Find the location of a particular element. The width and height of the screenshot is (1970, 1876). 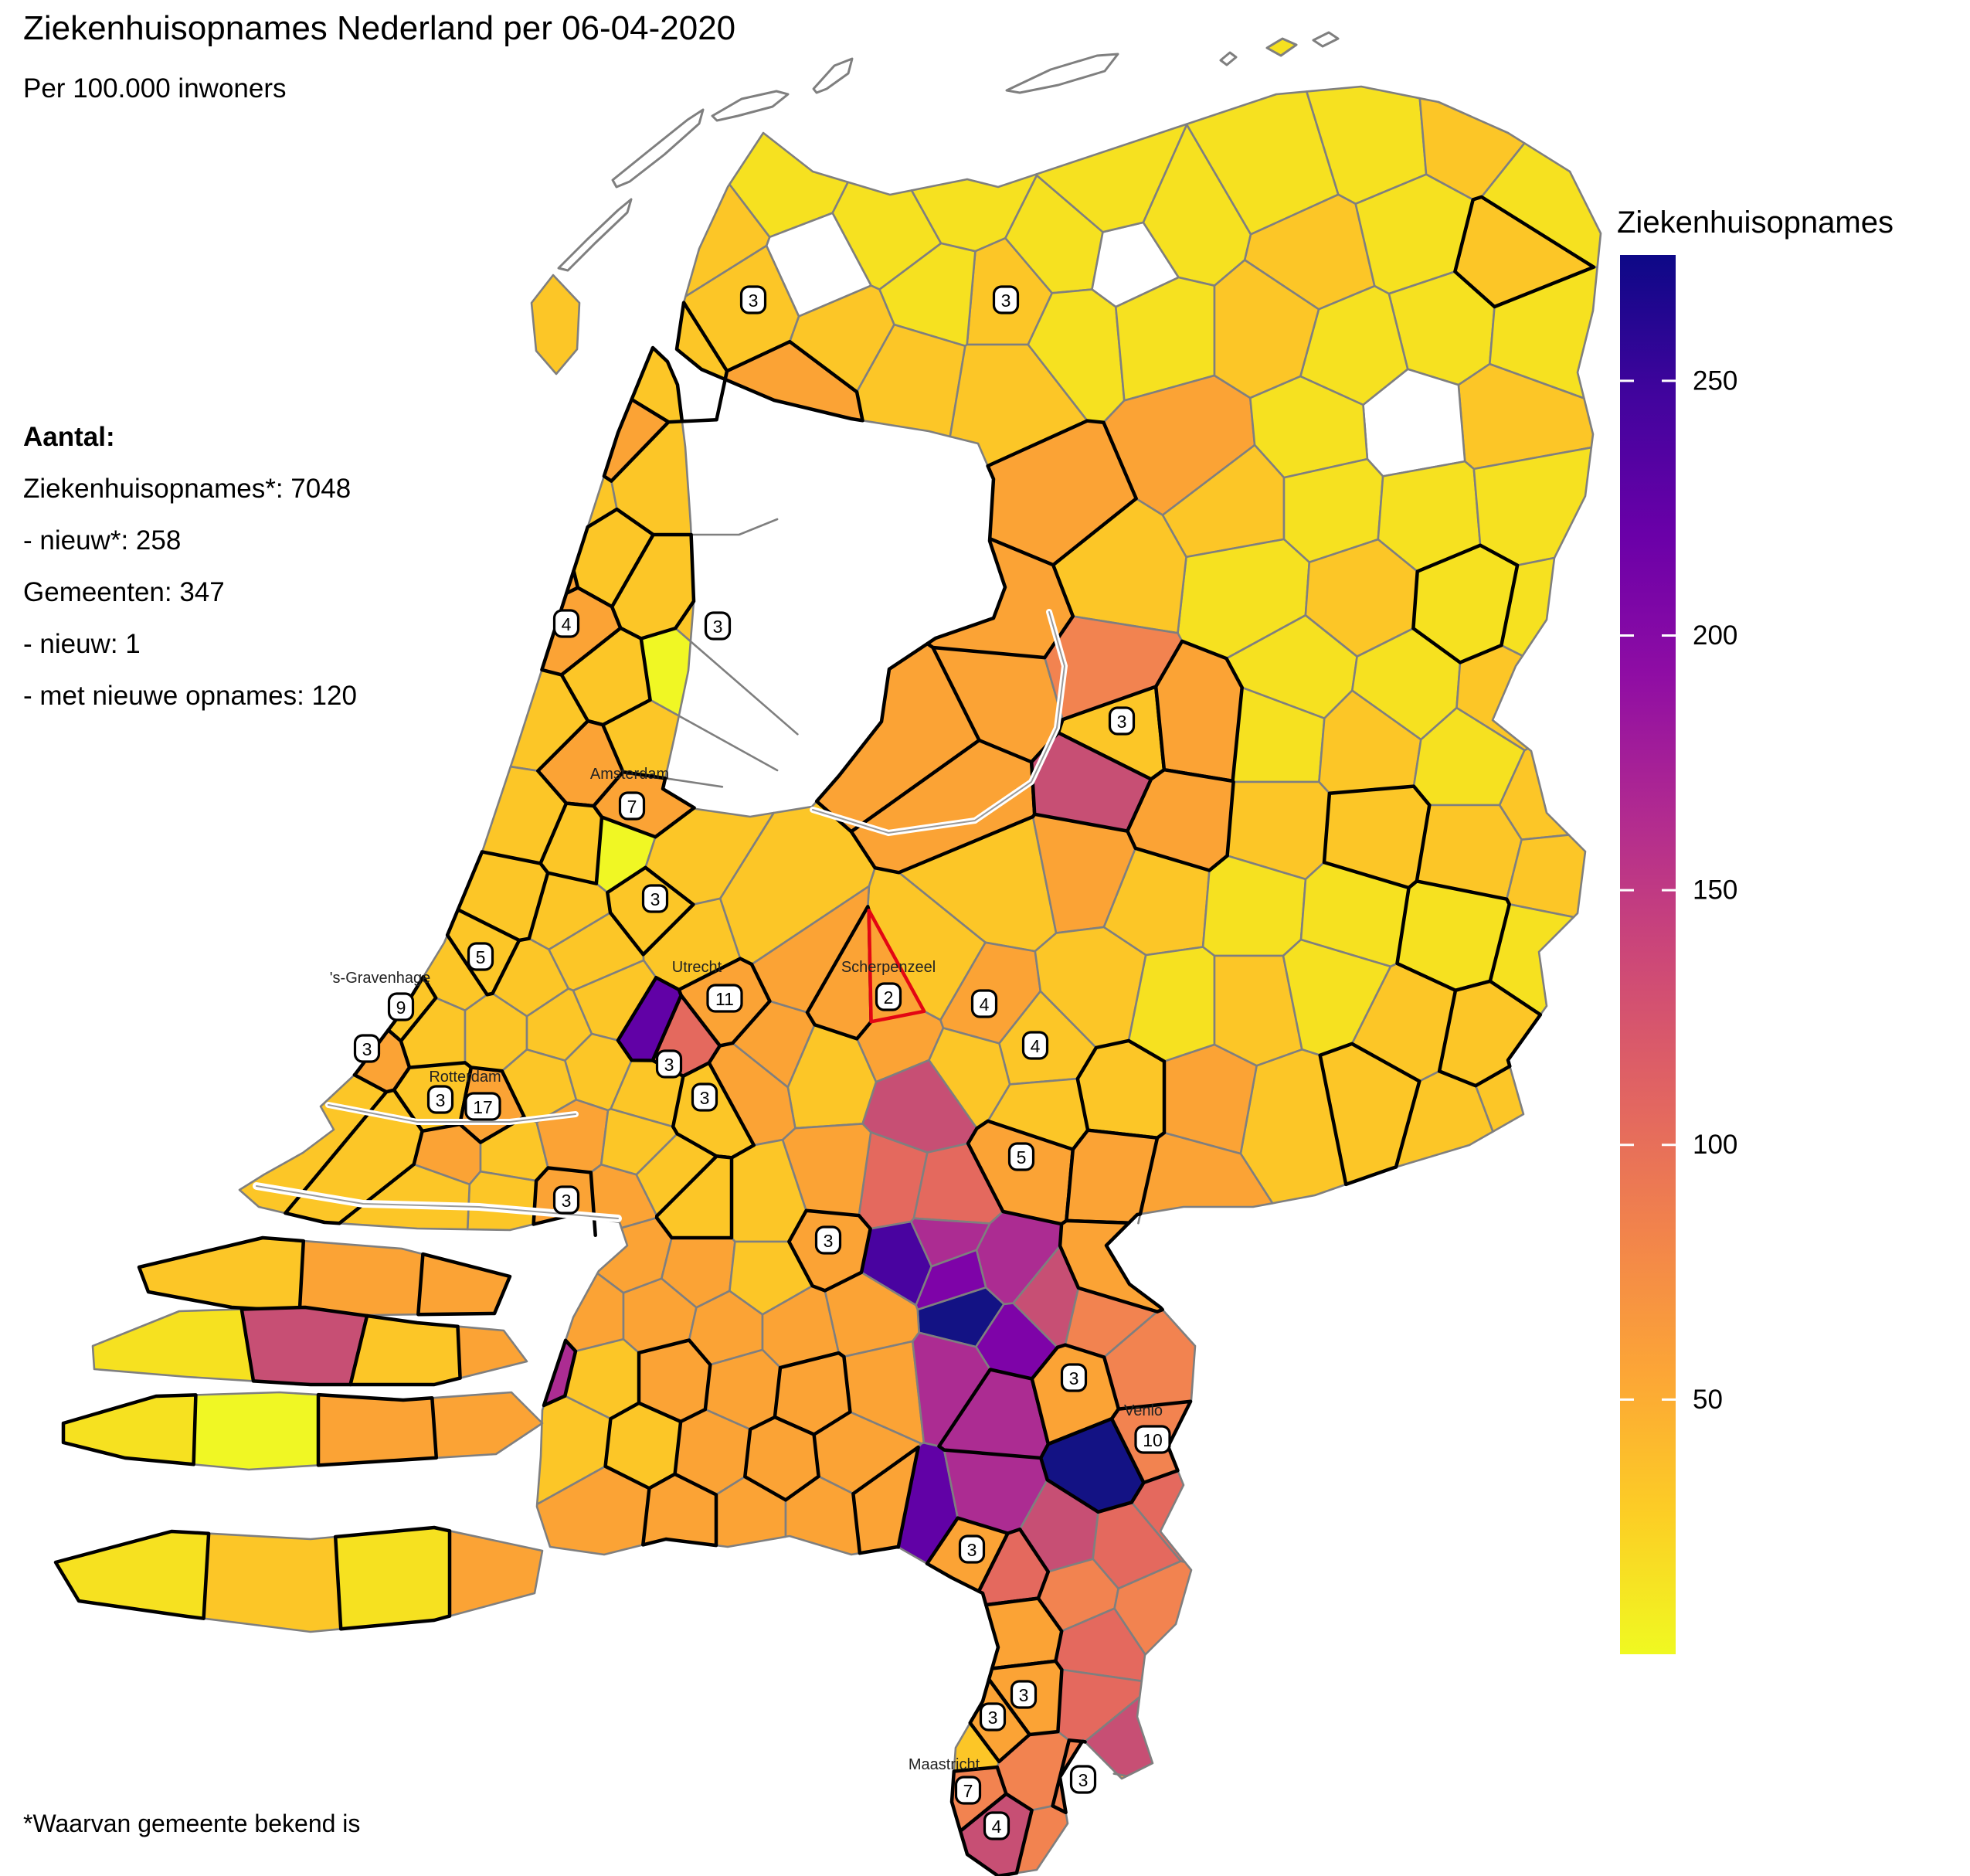

islet-1-island is located at coordinates (1228, 59).